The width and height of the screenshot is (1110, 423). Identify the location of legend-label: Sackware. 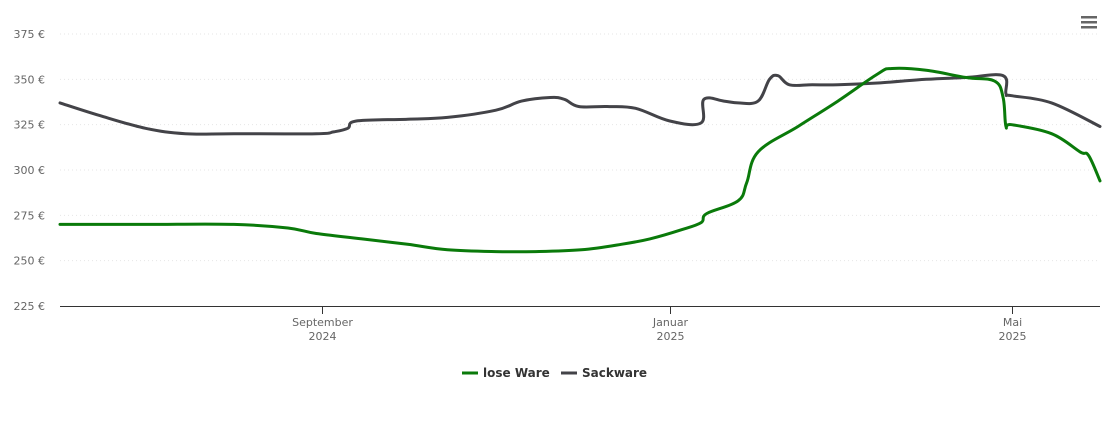
(614, 373).